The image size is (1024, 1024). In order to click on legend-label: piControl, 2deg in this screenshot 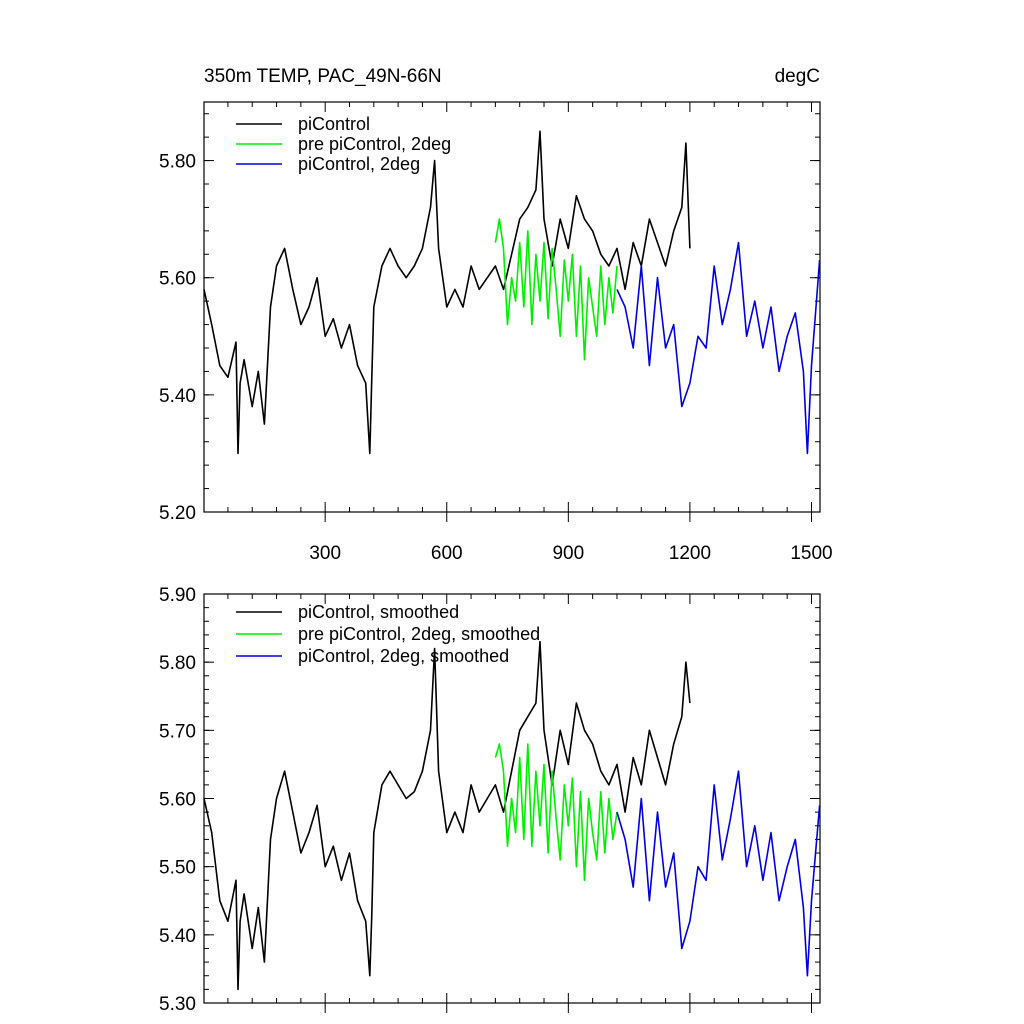, I will do `click(359, 164)`.